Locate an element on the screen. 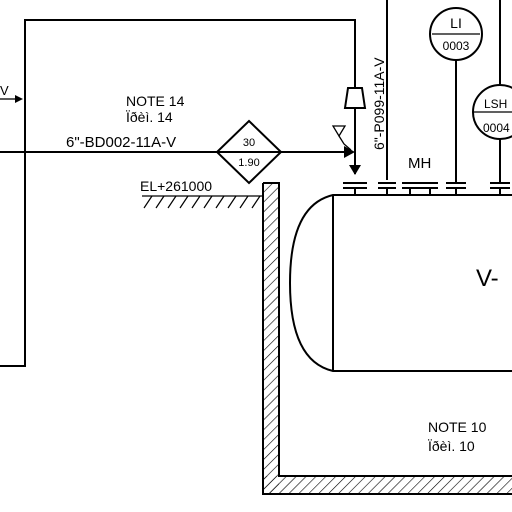 This screenshot has width=512, height=512. nozzle-flanges is located at coordinates (426, 188).